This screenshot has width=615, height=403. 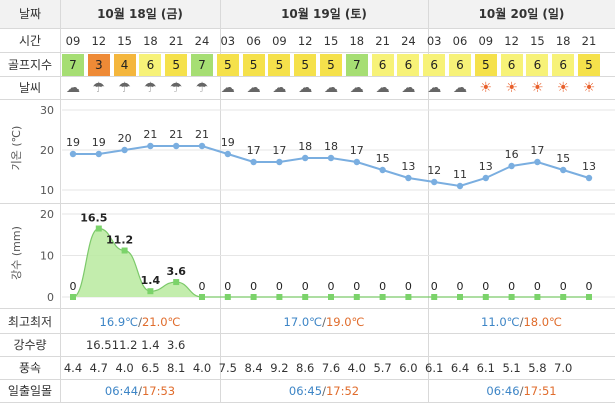 What do you see at coordinates (511, 368) in the screenshot?
I see `wind-cell: 5.1` at bounding box center [511, 368].